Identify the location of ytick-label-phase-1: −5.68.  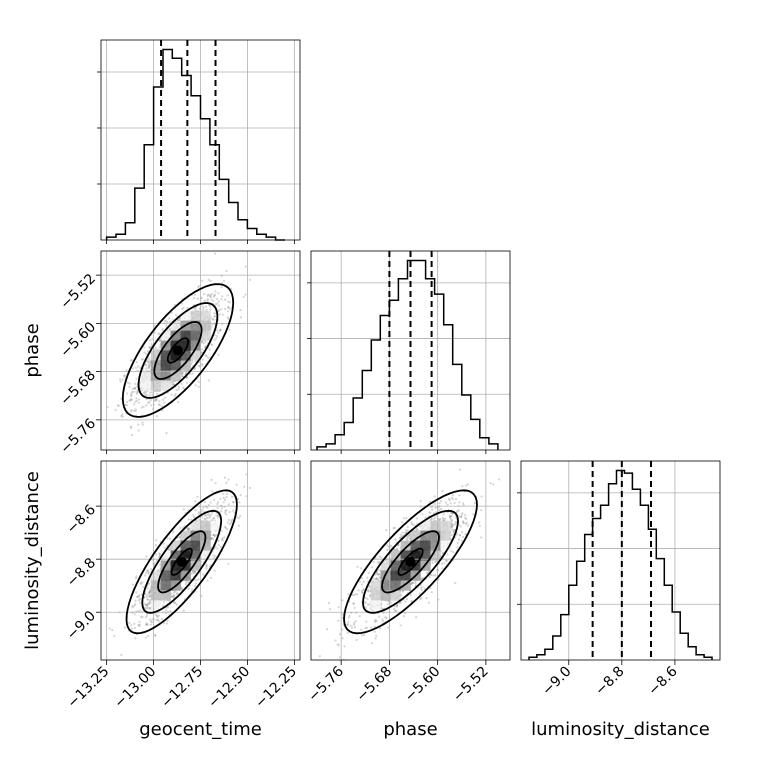
(78, 388).